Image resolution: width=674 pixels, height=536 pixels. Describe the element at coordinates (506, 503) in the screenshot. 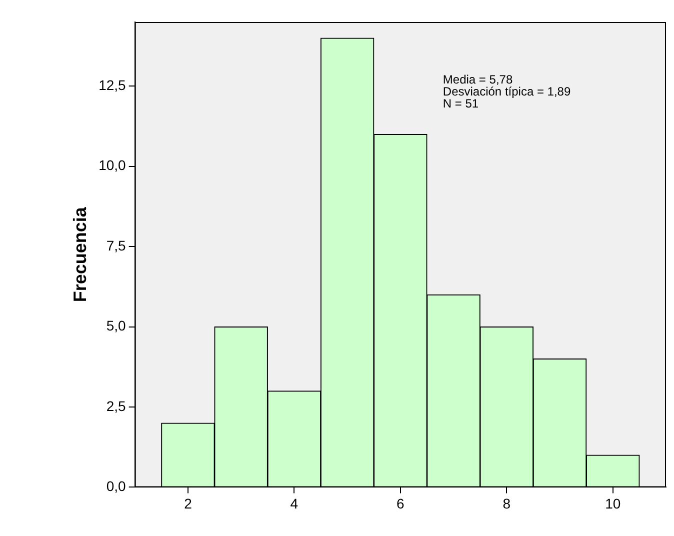

I see `x-tick-label: 8` at that location.